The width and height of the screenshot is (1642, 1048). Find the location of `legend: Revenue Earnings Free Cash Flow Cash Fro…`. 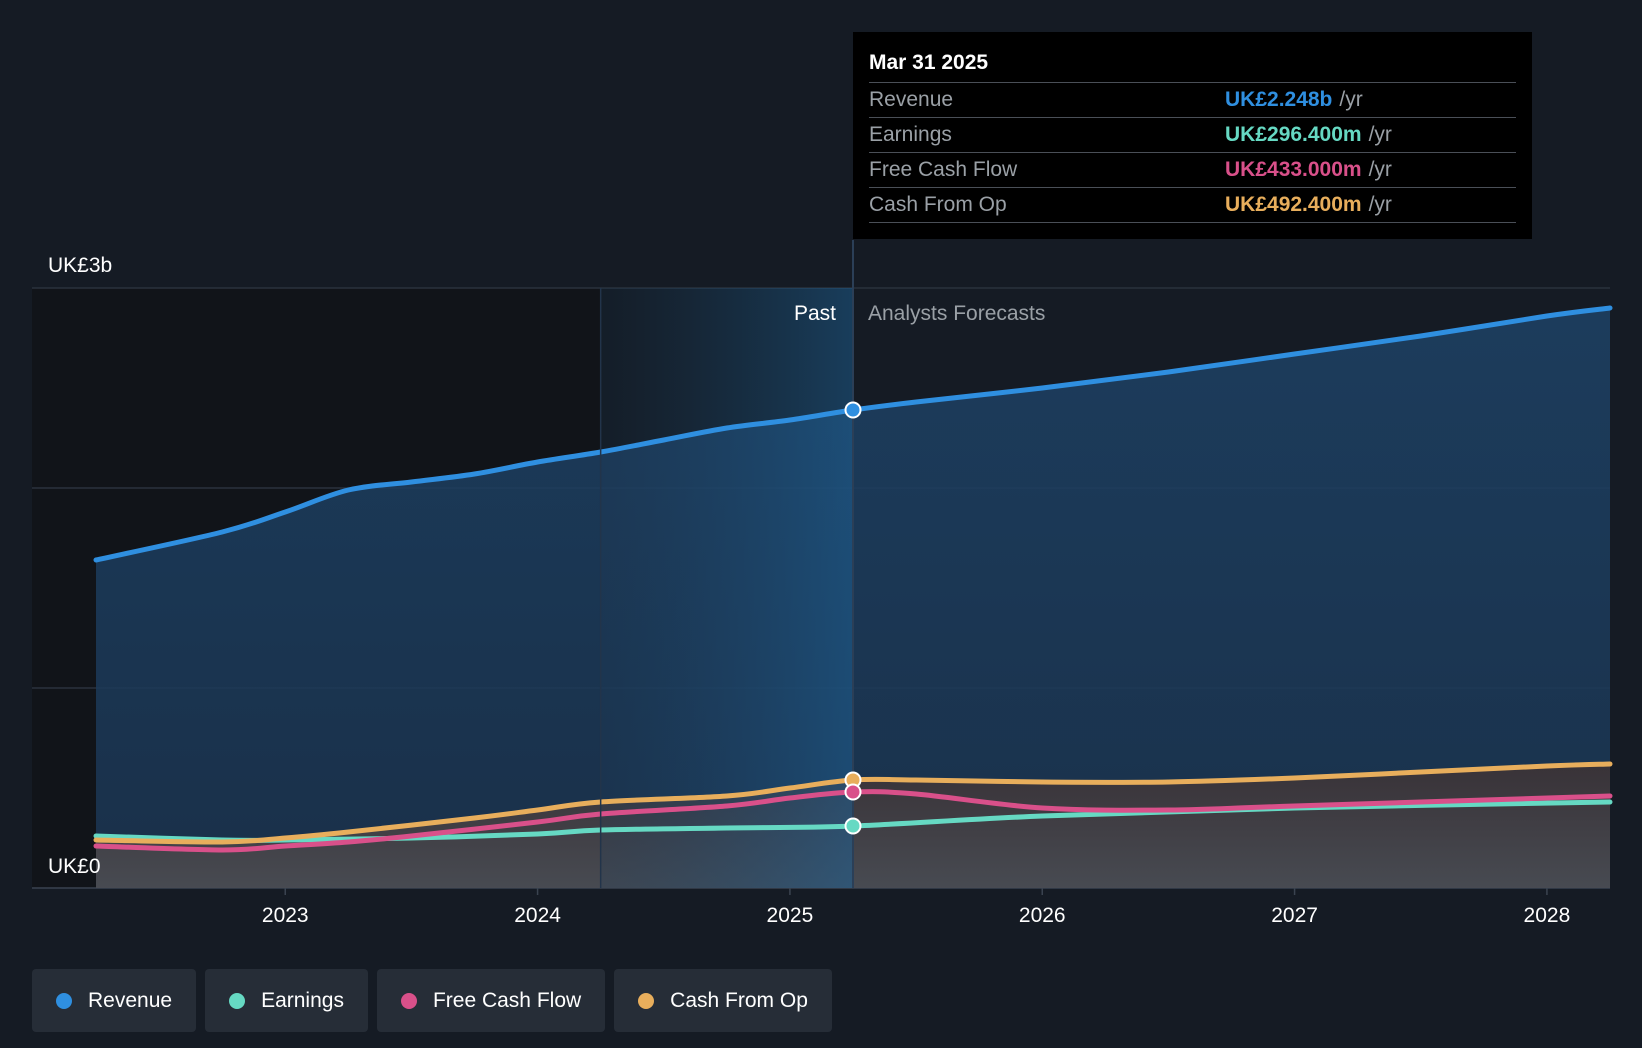

legend: Revenue Earnings Free Cash Flow Cash Fro… is located at coordinates (432, 1000).